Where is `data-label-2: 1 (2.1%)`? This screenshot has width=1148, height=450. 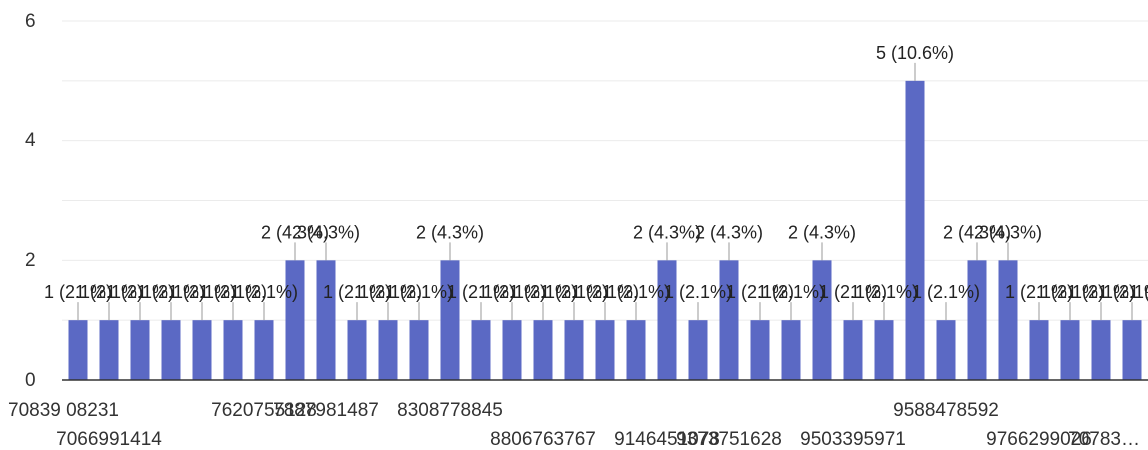 data-label-2: 1 (2.1%) is located at coordinates (140, 292).